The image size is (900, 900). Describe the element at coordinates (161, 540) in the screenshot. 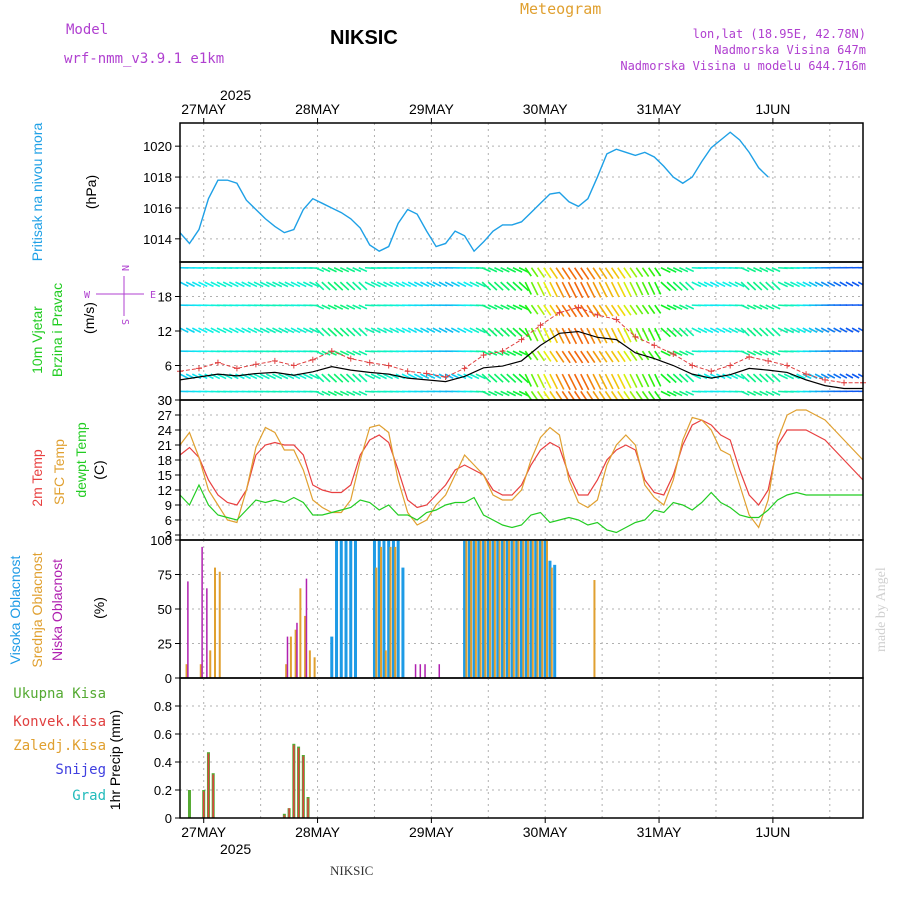

I see `y-tick-label: 100` at that location.